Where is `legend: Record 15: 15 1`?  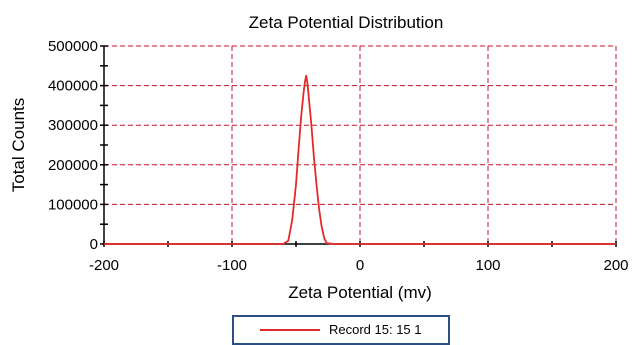 legend: Record 15: 15 1 is located at coordinates (341, 330).